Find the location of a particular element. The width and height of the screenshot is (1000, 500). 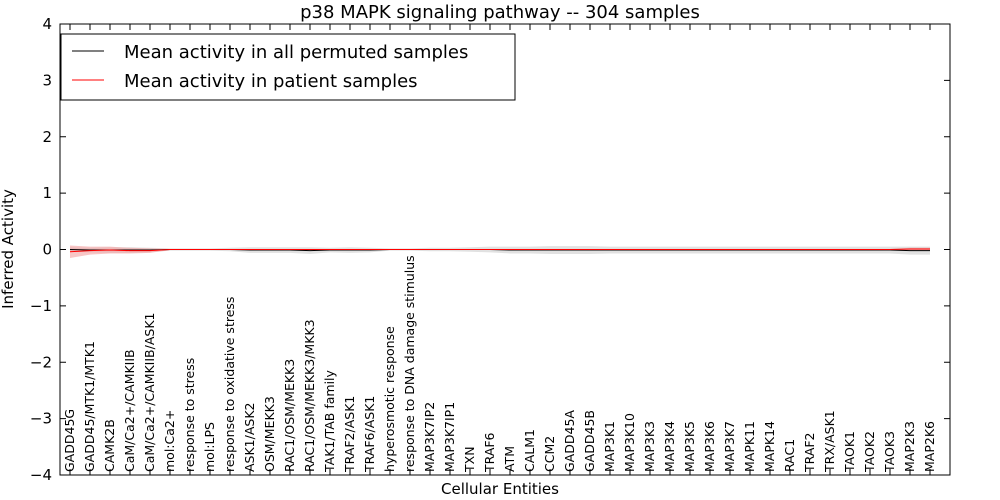

x-tick-label-cam-ca2-camkiib-ask1: CaM/Ca2+/CAMKIIB/ASK1 is located at coordinates (149, 392).